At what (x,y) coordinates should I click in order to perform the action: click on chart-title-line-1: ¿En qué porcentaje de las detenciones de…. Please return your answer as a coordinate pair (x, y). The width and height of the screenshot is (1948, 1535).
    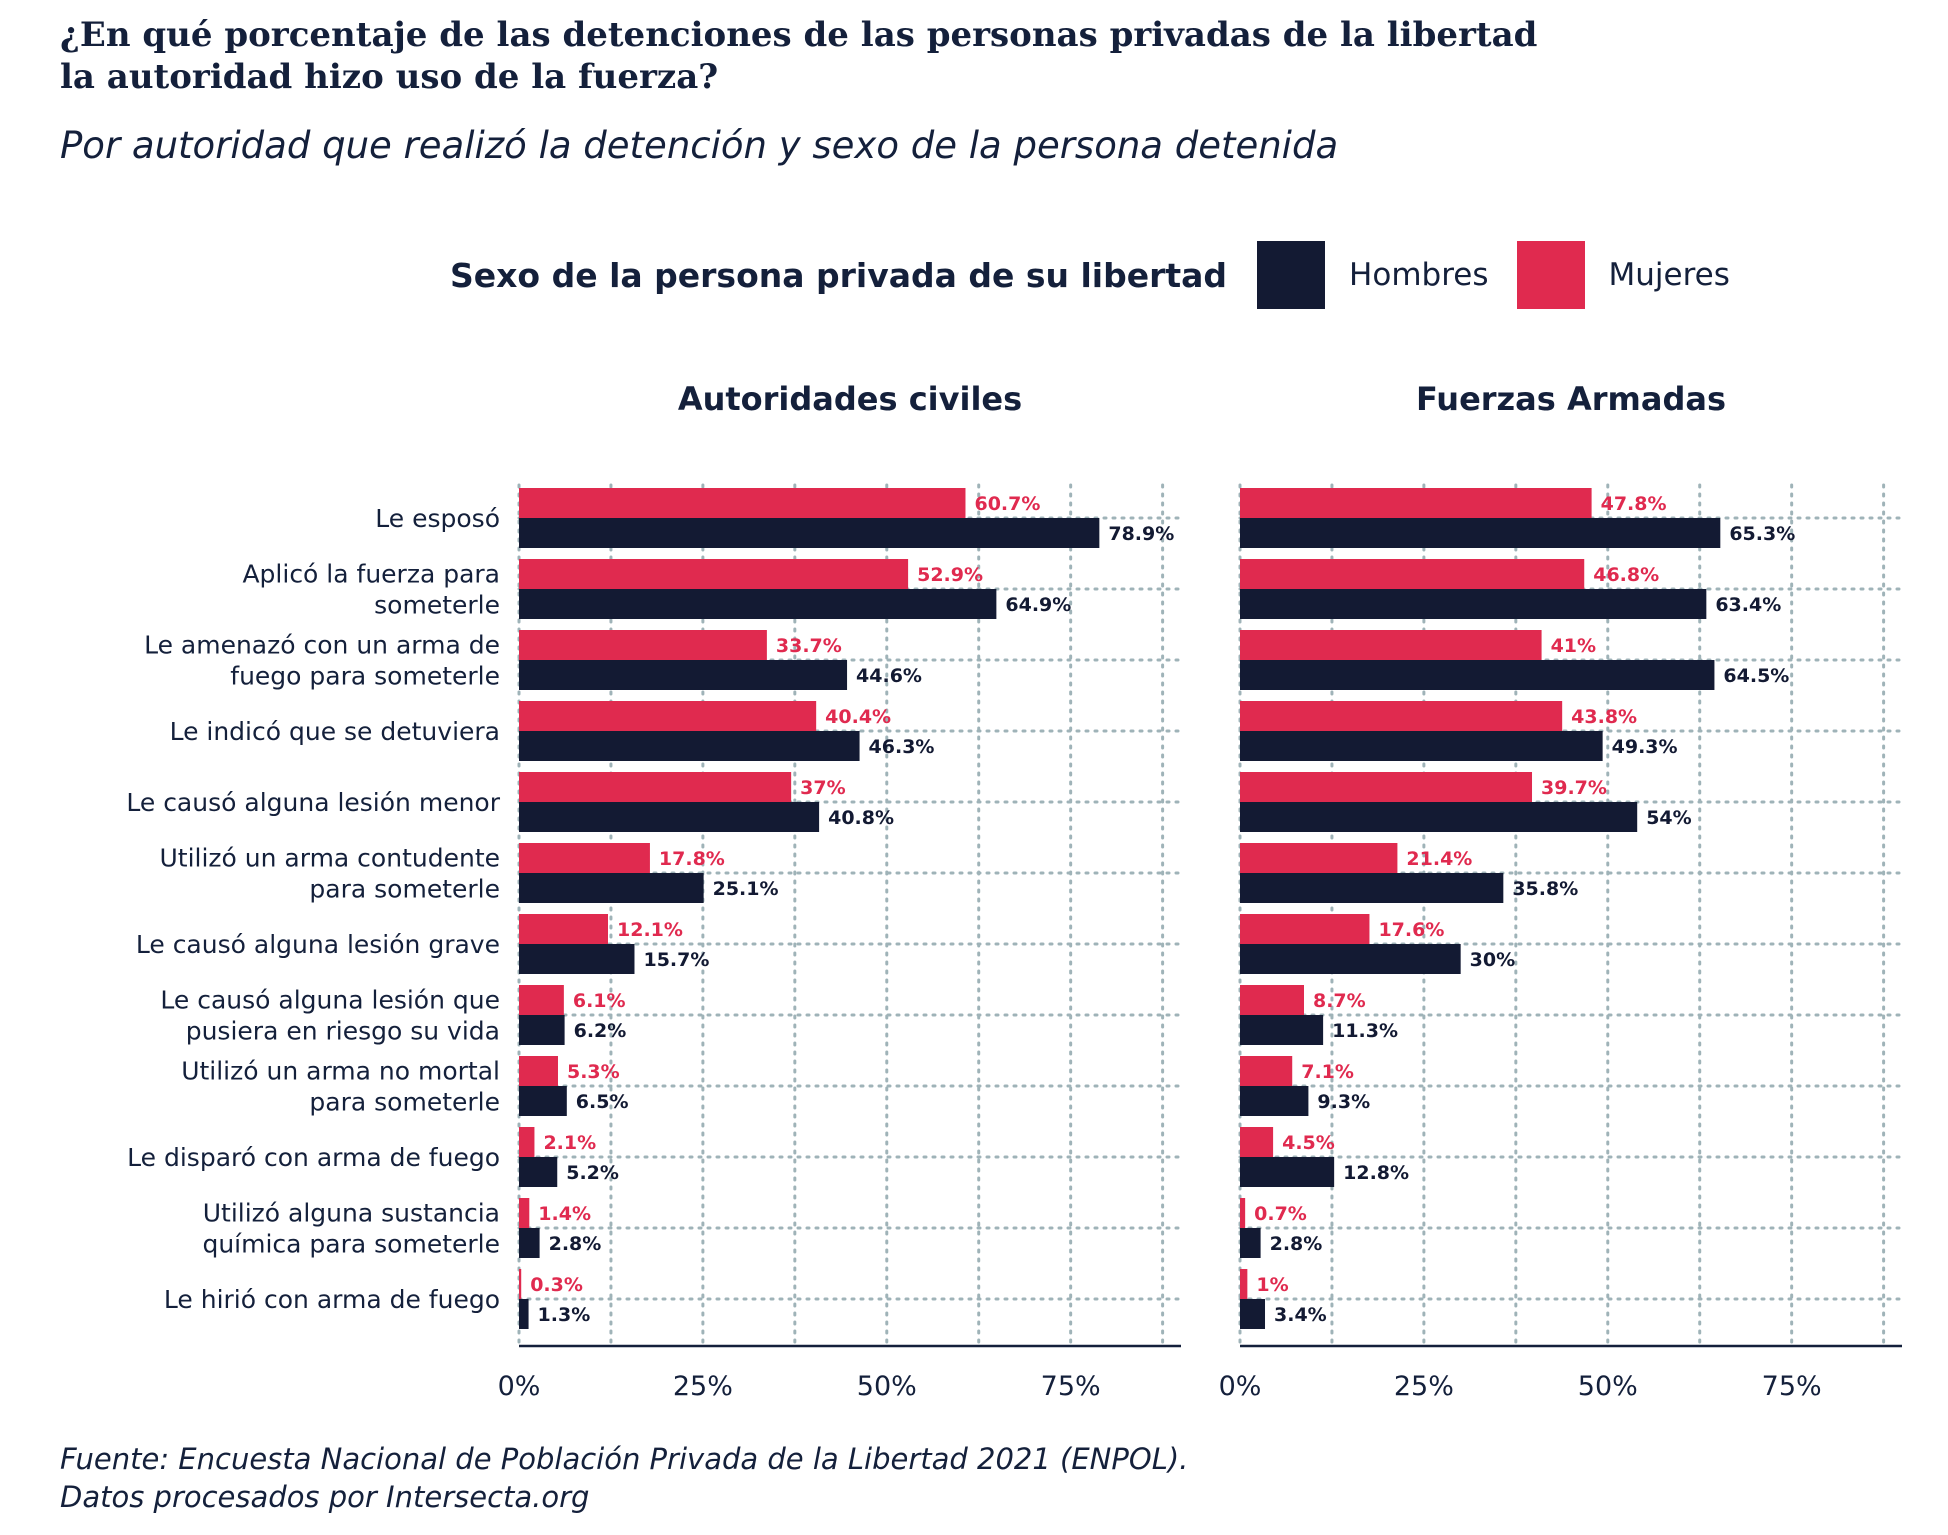
    Looking at the image, I should click on (799, 35).